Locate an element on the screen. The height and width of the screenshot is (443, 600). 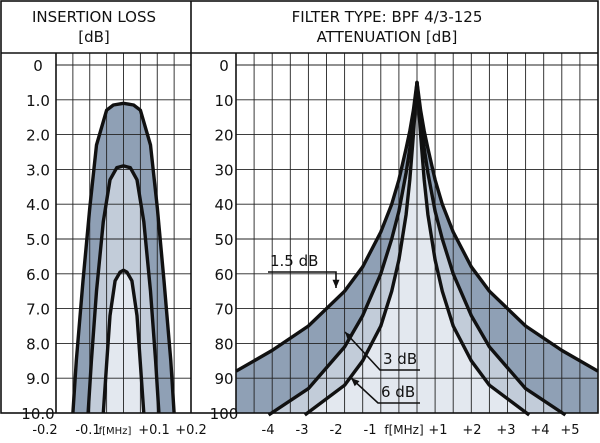
right-x-tick-label: -4 is located at coordinates (268, 430).